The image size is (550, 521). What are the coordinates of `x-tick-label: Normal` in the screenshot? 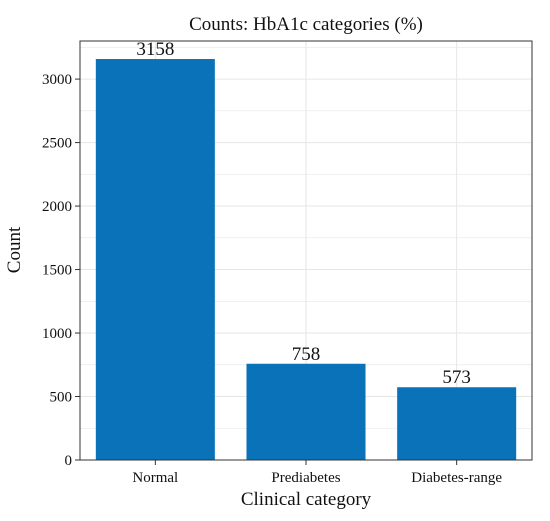 It's located at (155, 478).